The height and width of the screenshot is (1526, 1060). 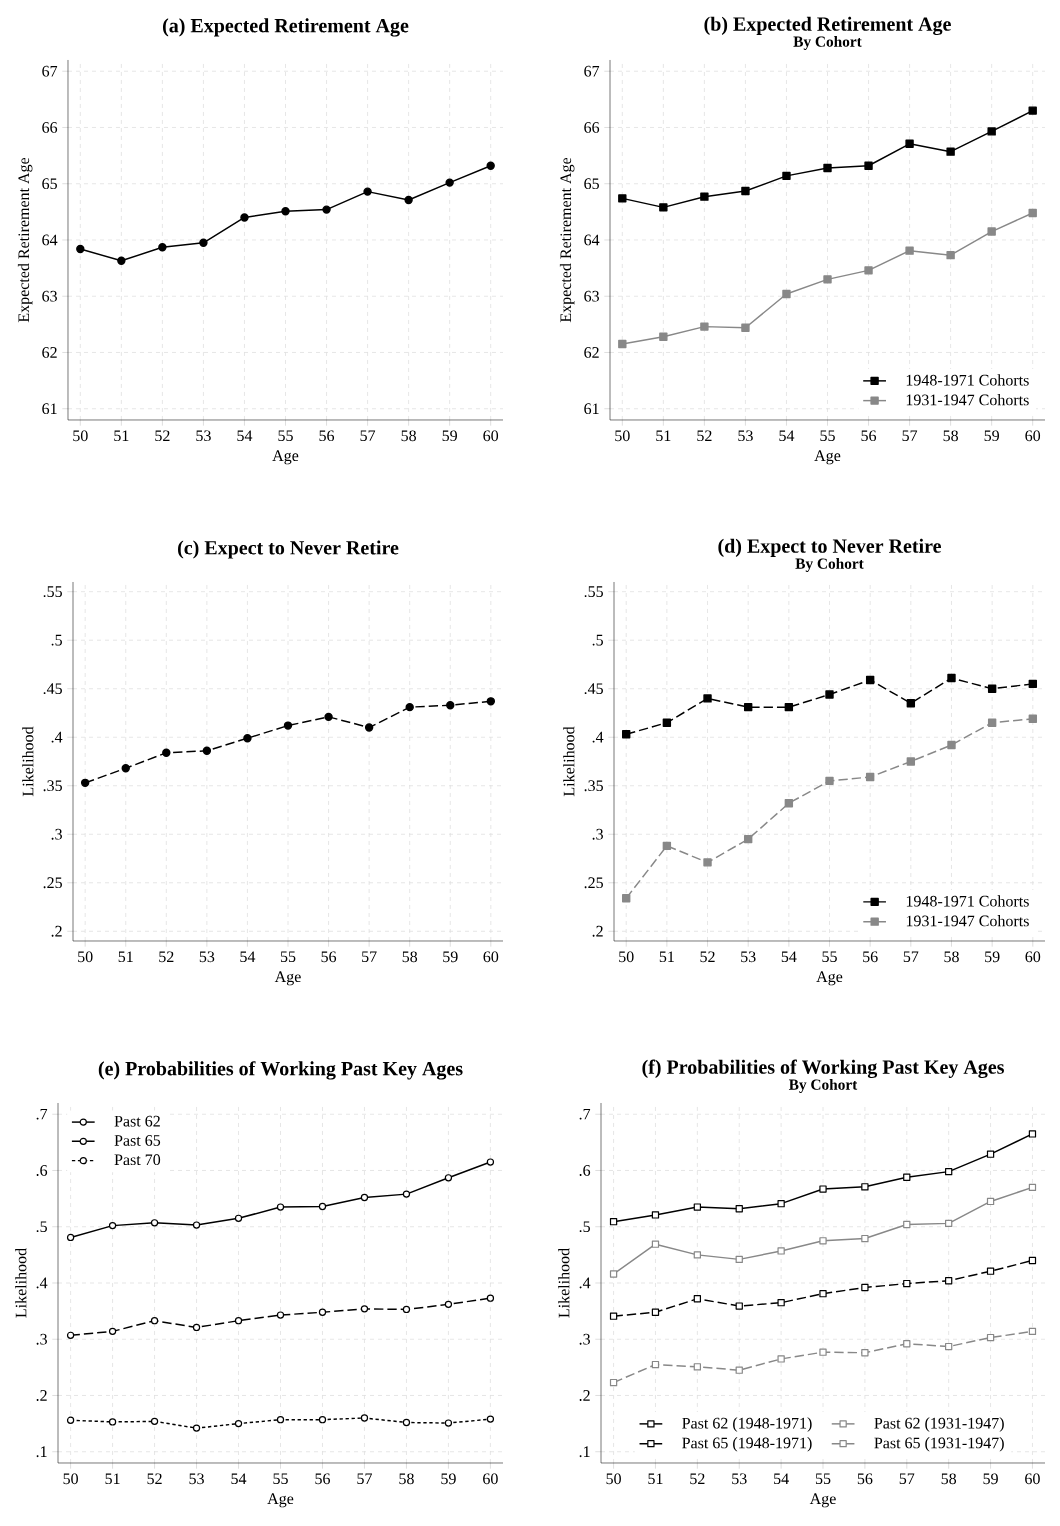 What do you see at coordinates (967, 380) in the screenshot?
I see `legend-label: 1948-1971 Cohorts` at bounding box center [967, 380].